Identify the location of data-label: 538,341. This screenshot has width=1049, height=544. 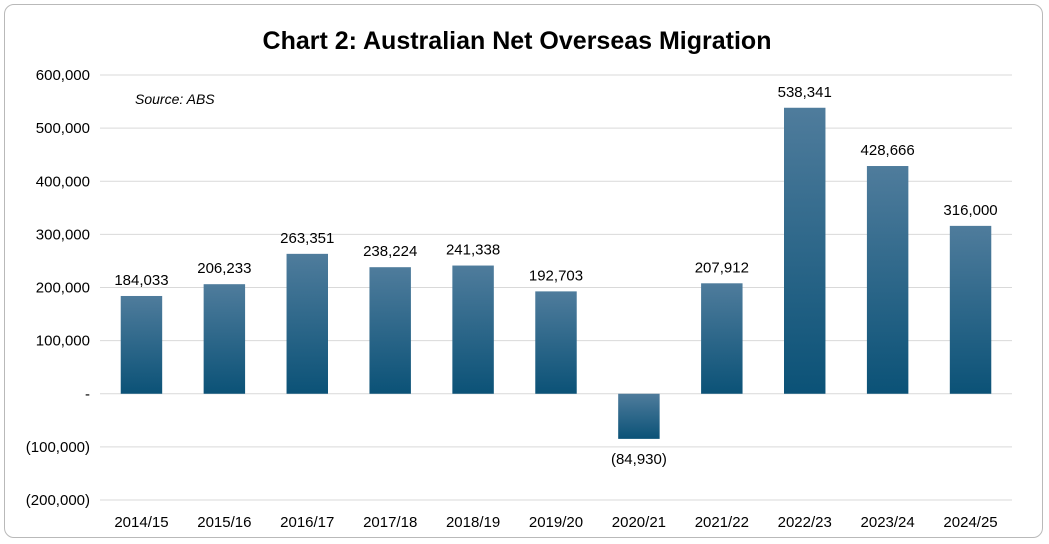
(805, 92).